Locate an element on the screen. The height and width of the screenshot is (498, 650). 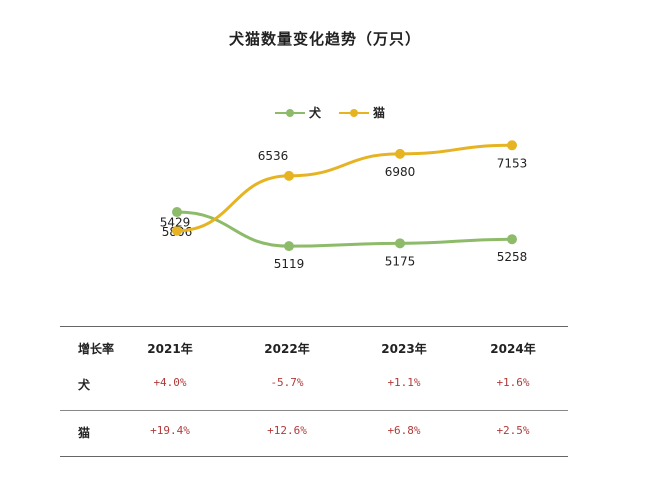
table-header-label: 增长率 is located at coordinates (96, 349).